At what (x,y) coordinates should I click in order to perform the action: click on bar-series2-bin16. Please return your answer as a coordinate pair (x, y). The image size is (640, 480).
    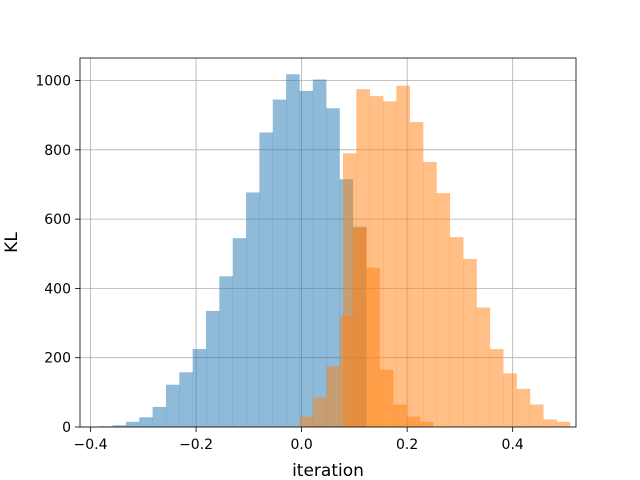
    Looking at the image, I should click on (563, 424).